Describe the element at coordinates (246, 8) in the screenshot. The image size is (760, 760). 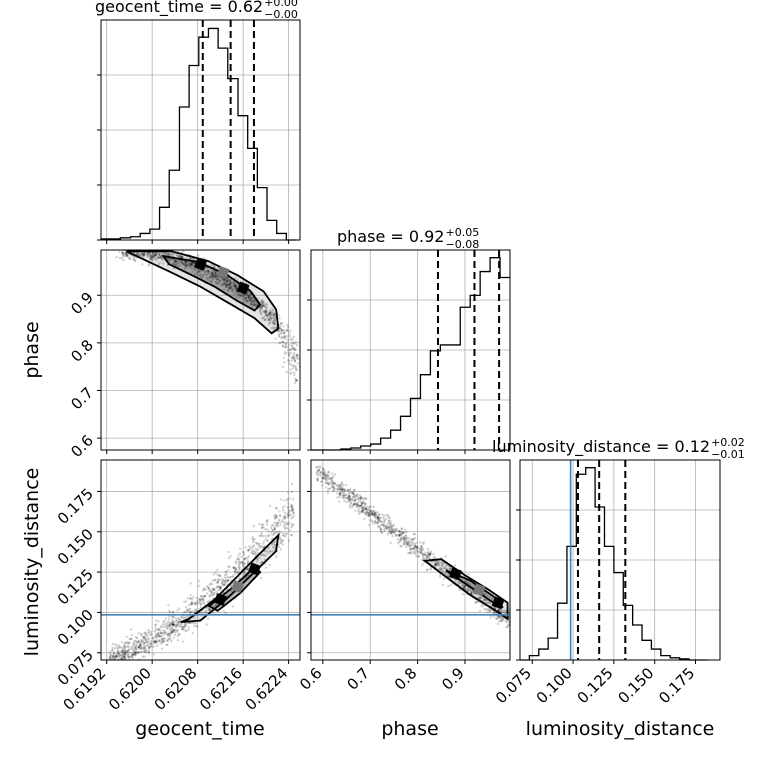
I see `geocent_time-marginal-title-value: 0.62` at that location.